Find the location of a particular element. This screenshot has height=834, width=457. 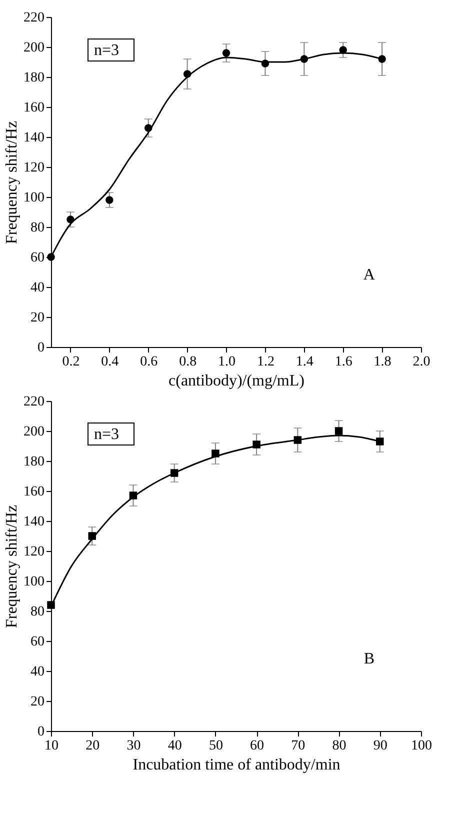

x-tick-label: 100 is located at coordinates (421, 746).